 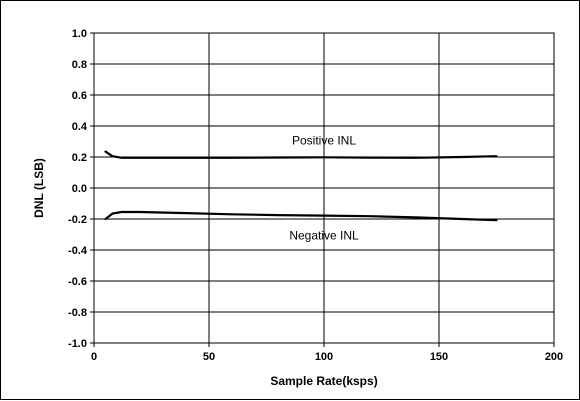 I want to click on x-tick-label: 200, so click(x=554, y=357).